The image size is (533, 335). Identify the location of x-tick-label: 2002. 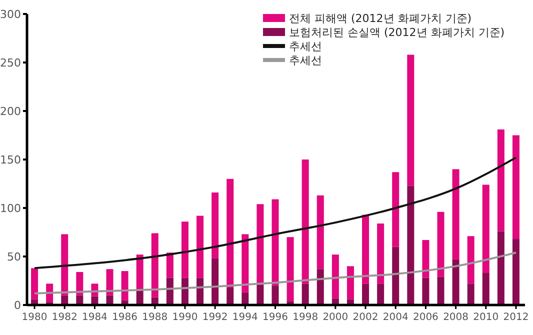
(365, 317).